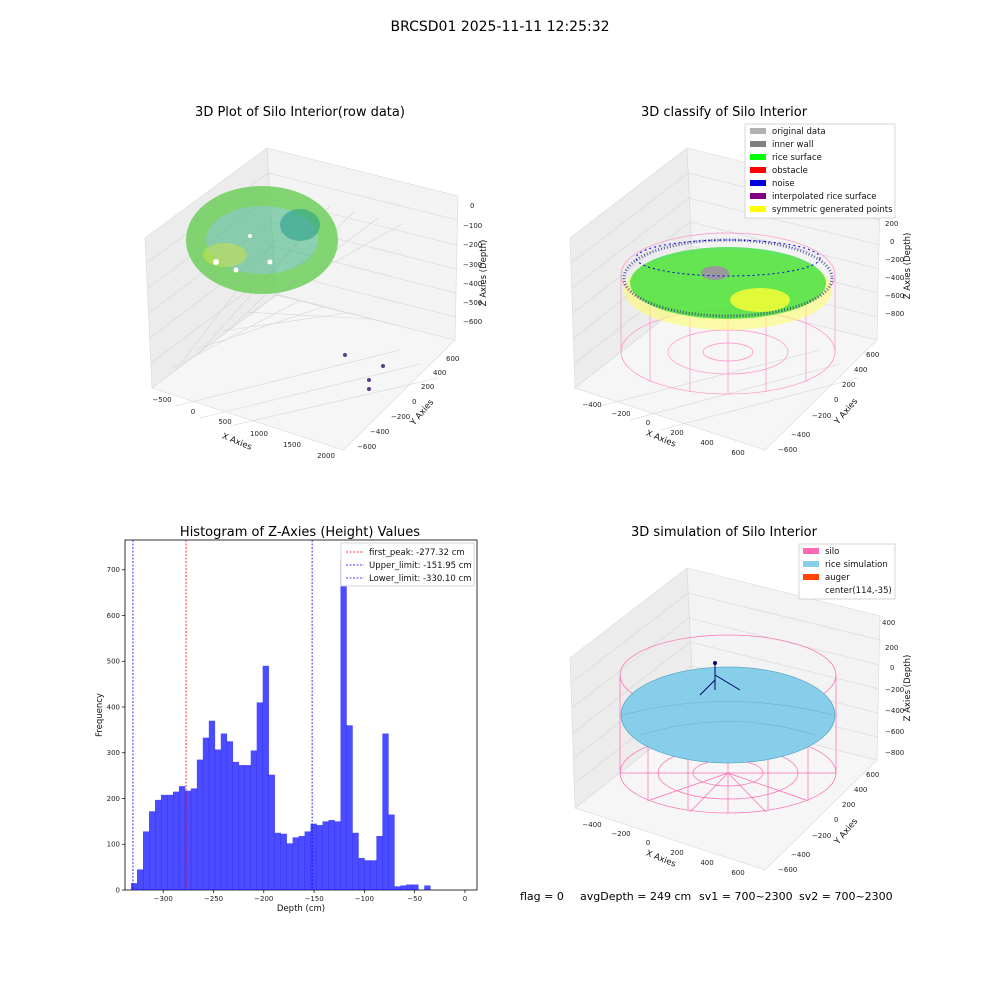 This screenshot has width=1000, height=1000. What do you see at coordinates (908, 266) in the screenshot?
I see `classify-z-axis-label: Z Axies (Depth)` at bounding box center [908, 266].